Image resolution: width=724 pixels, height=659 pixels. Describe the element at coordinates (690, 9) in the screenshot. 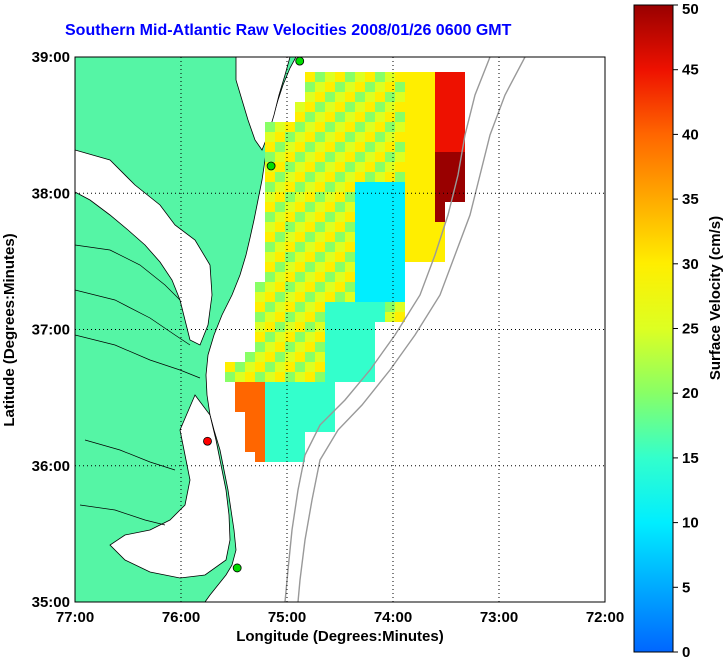

I see `colorbar-tick-label: 50` at that location.